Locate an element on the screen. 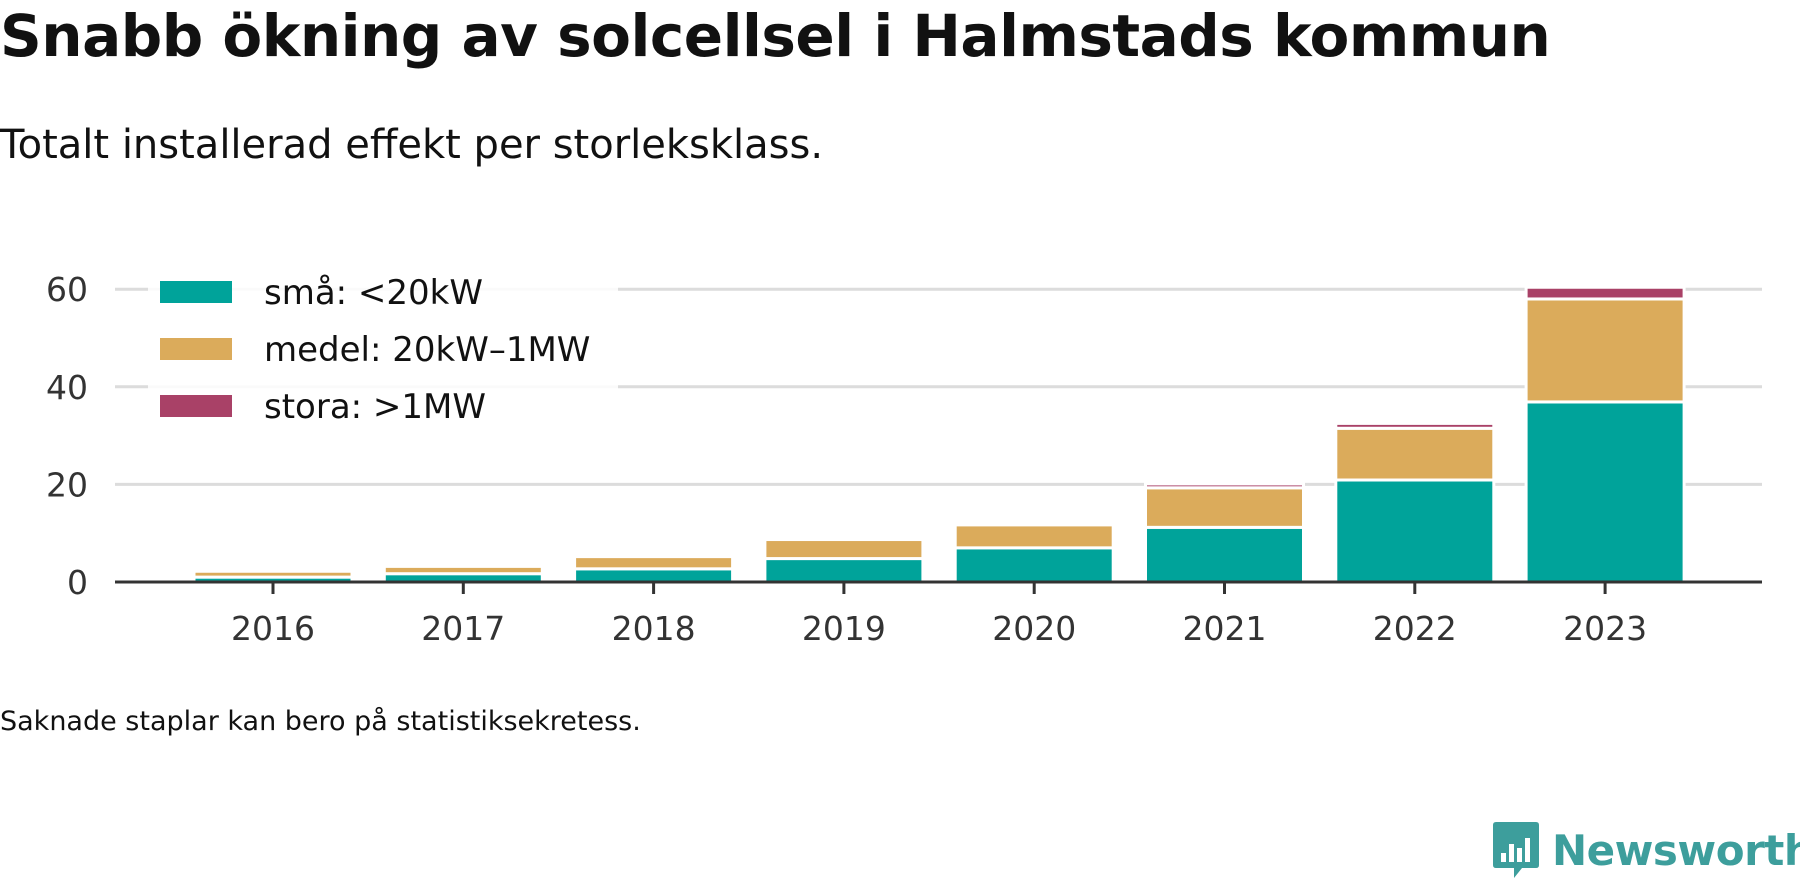 Image resolution: width=1800 pixels, height=882 pixels. x-tick-label: 2016 is located at coordinates (273, 628).